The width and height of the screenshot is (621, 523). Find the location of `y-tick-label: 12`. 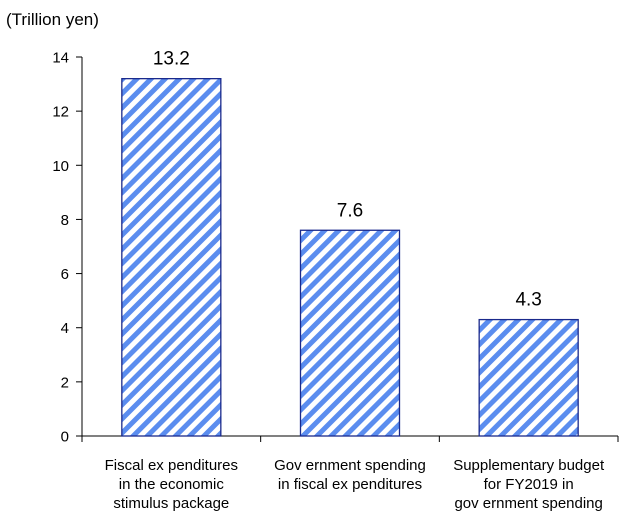

y-tick-label: 12 is located at coordinates (60, 112).